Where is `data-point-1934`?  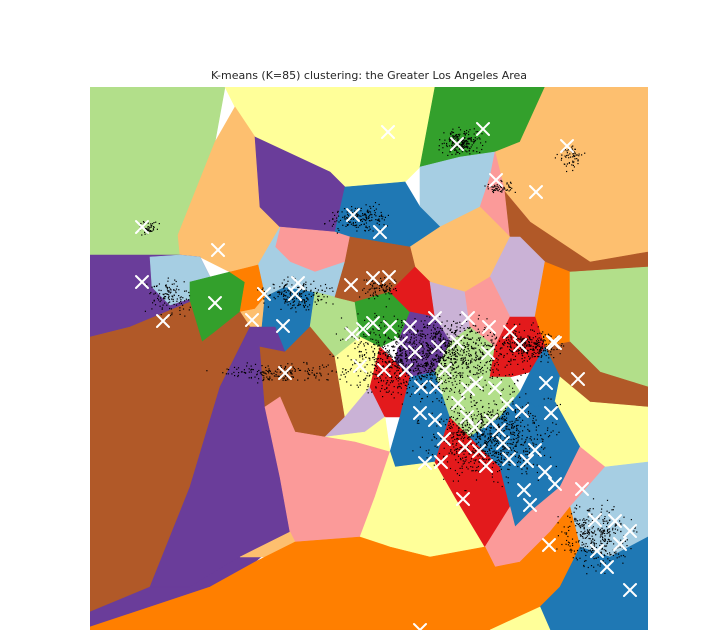 data-point-1934 is located at coordinates (444, 355).